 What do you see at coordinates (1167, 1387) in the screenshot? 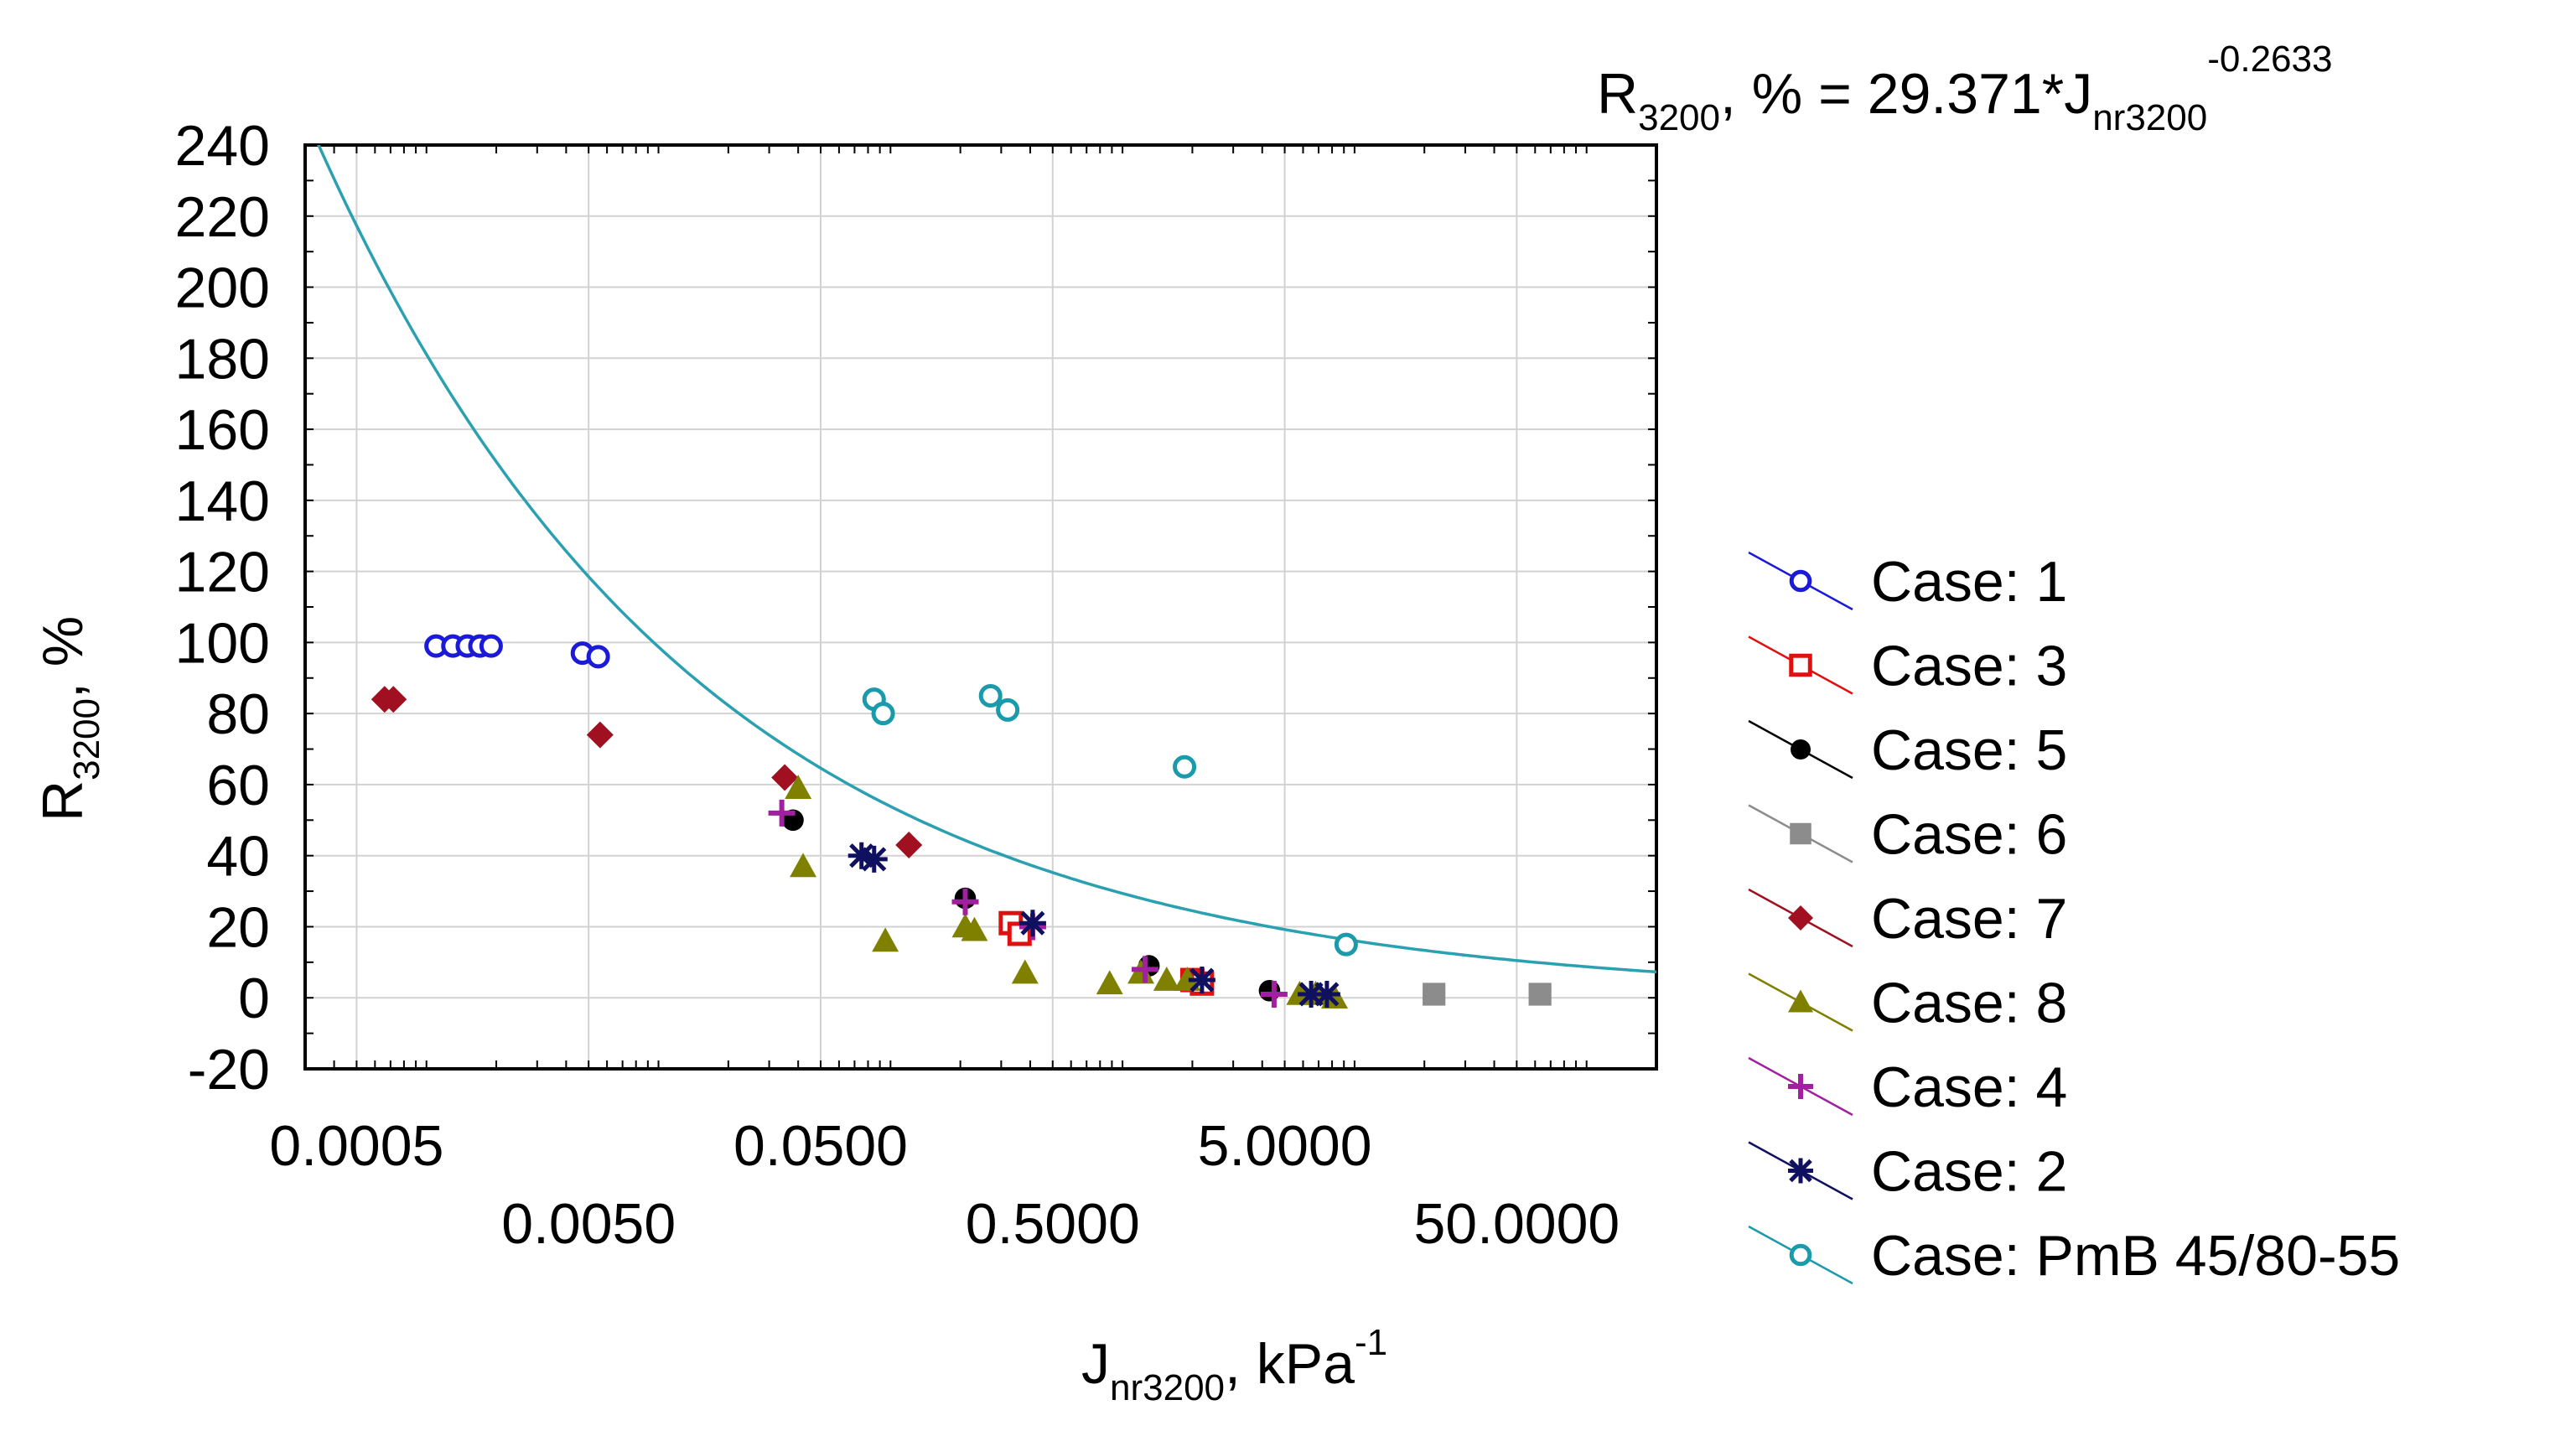
I see `x-label-subscript: nr3200` at bounding box center [1167, 1387].